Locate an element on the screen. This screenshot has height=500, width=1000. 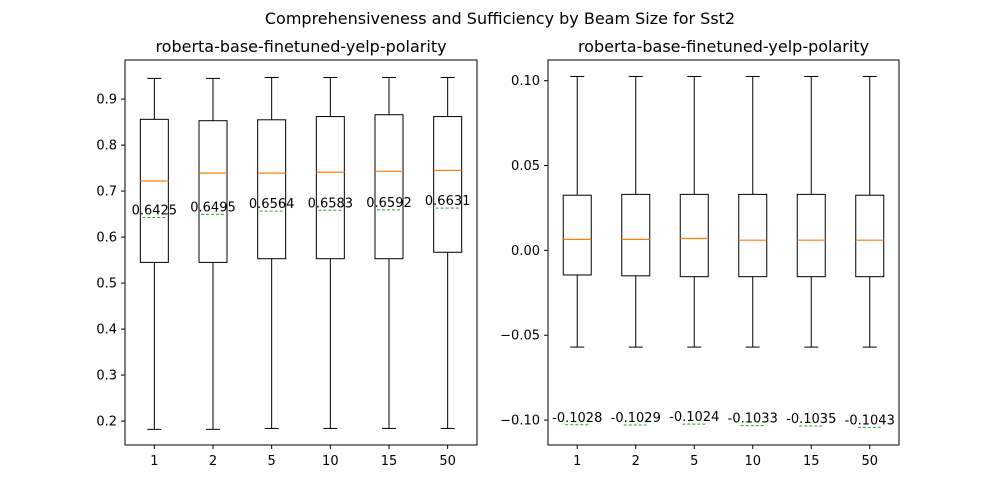
y-tick-label: 0.3 is located at coordinates (106, 376).